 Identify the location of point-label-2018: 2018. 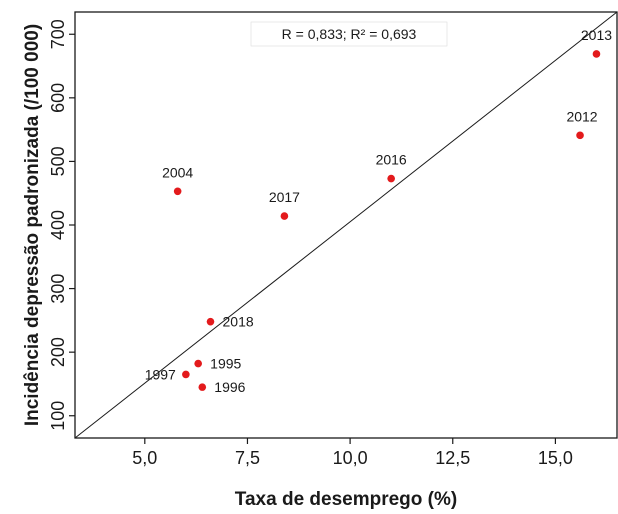
(238, 322).